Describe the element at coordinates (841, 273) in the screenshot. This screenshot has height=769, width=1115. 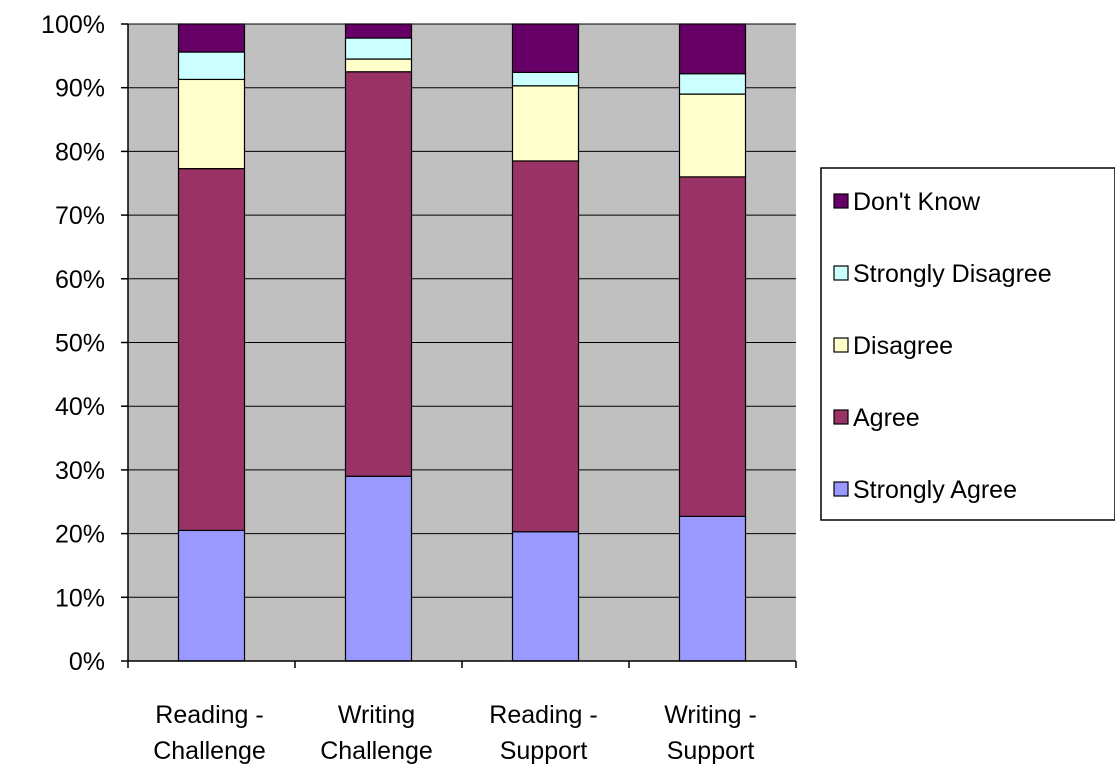
I see `legend-swatch-strongly-disagree` at that location.